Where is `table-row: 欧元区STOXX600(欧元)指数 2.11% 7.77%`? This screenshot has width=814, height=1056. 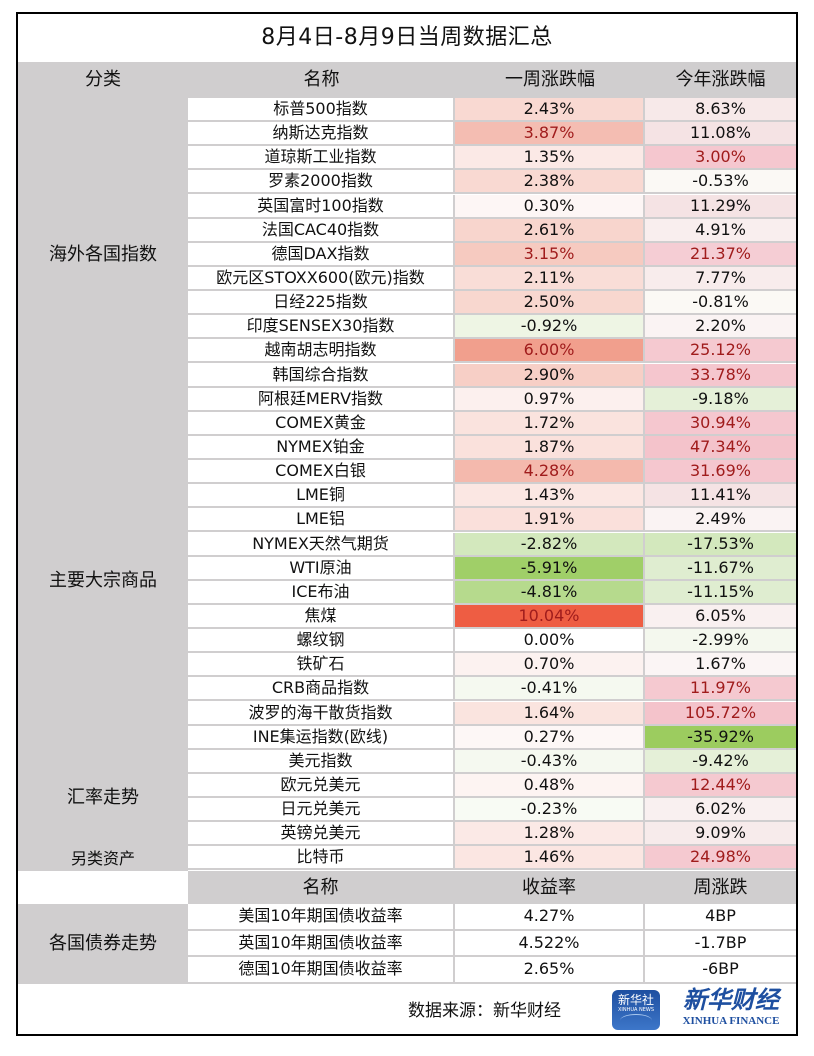
table-row: 欧元区STOXX600(欧元)指数 2.11% 7.77% is located at coordinates (492, 278).